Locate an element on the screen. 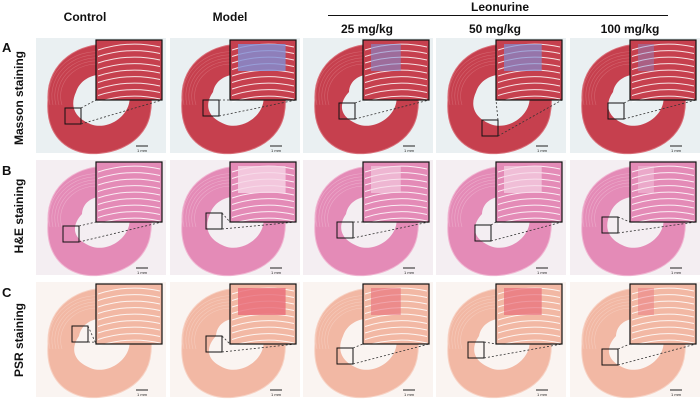 Image resolution: width=700 pixels, height=401 pixels. group-label-leonurine: Leonurine is located at coordinates (500, 7).